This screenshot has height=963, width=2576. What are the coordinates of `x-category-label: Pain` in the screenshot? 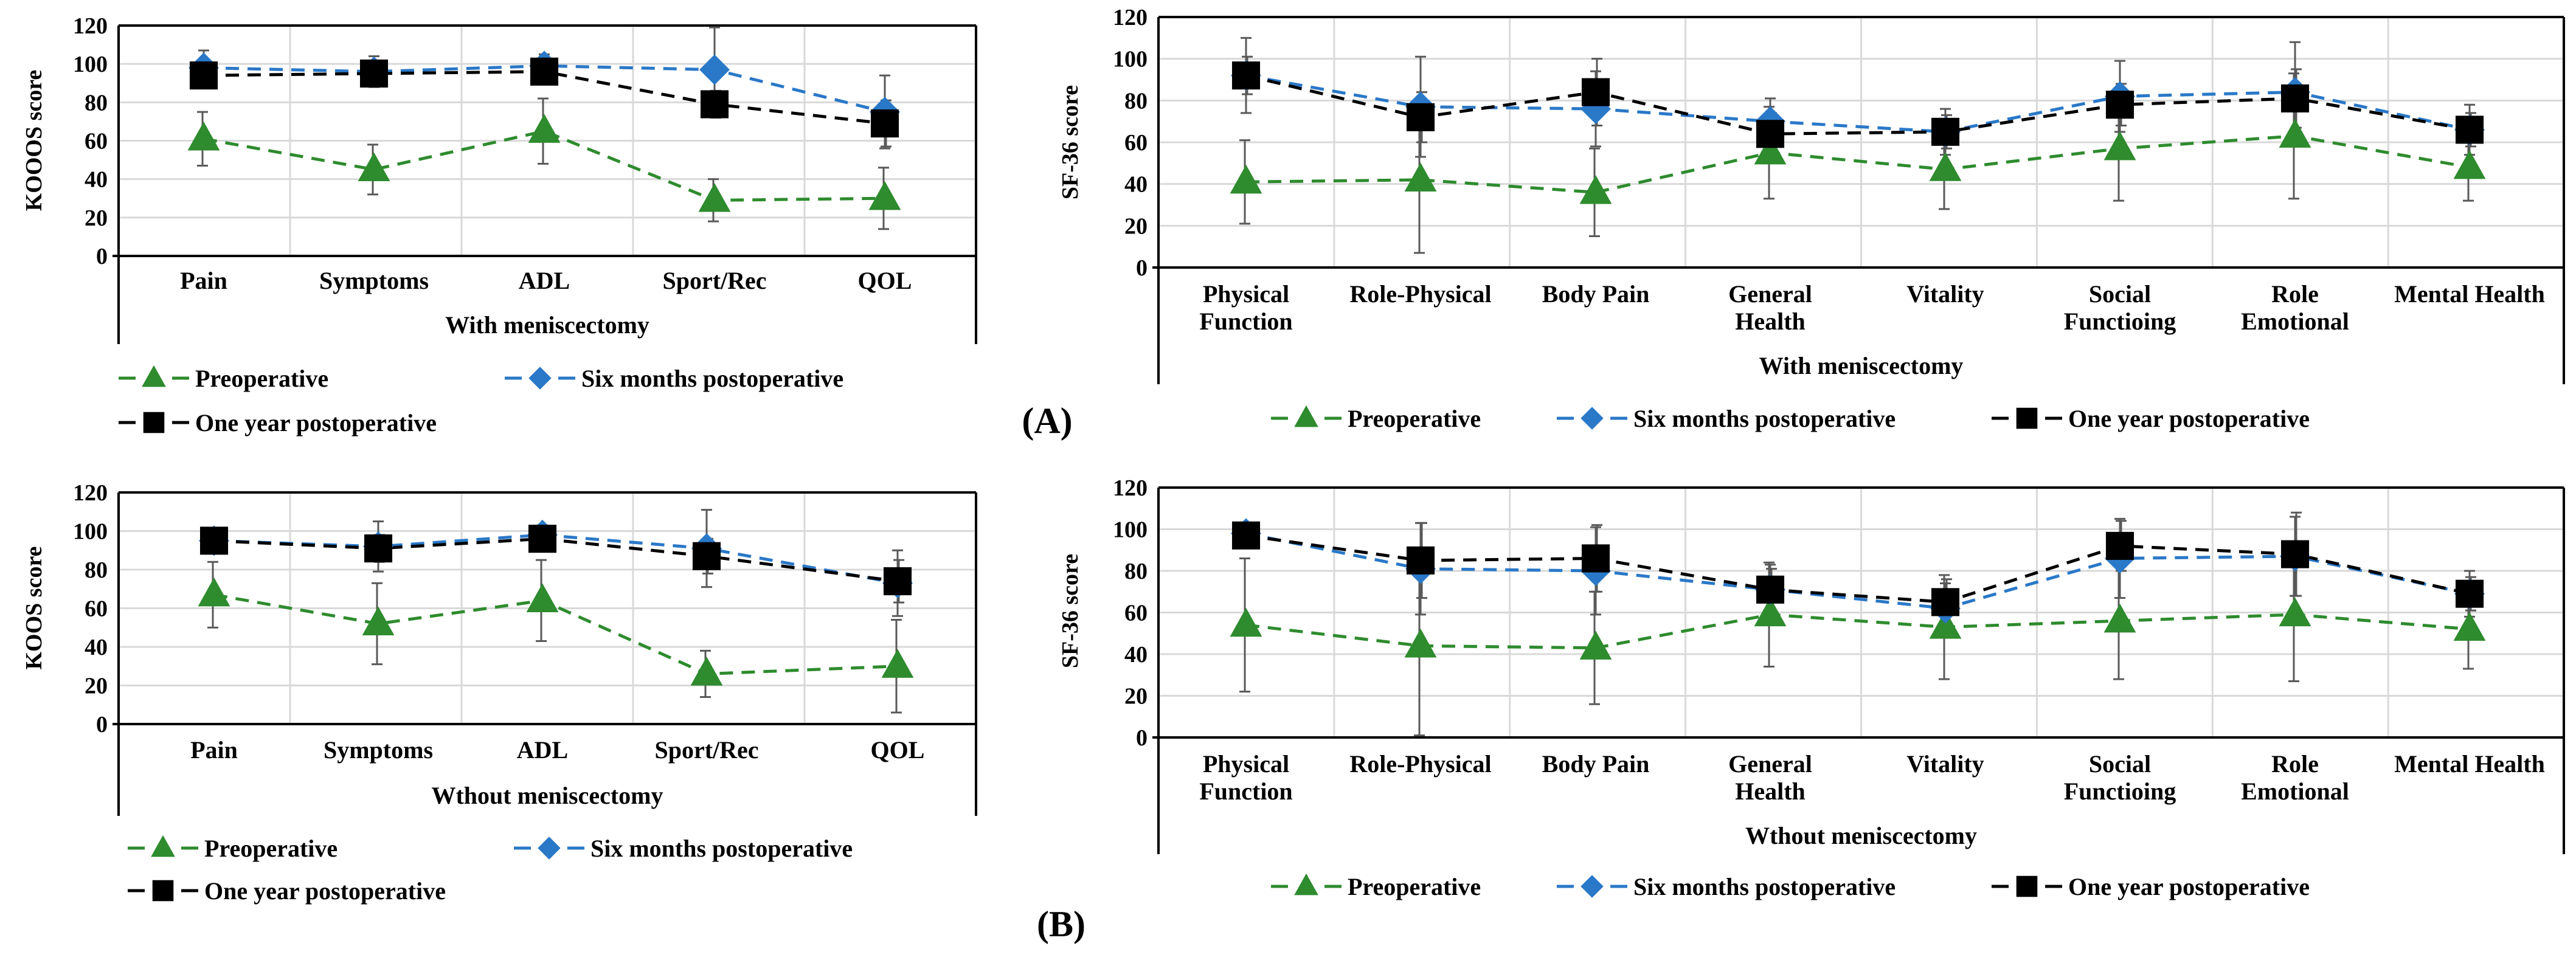 It's located at (214, 750).